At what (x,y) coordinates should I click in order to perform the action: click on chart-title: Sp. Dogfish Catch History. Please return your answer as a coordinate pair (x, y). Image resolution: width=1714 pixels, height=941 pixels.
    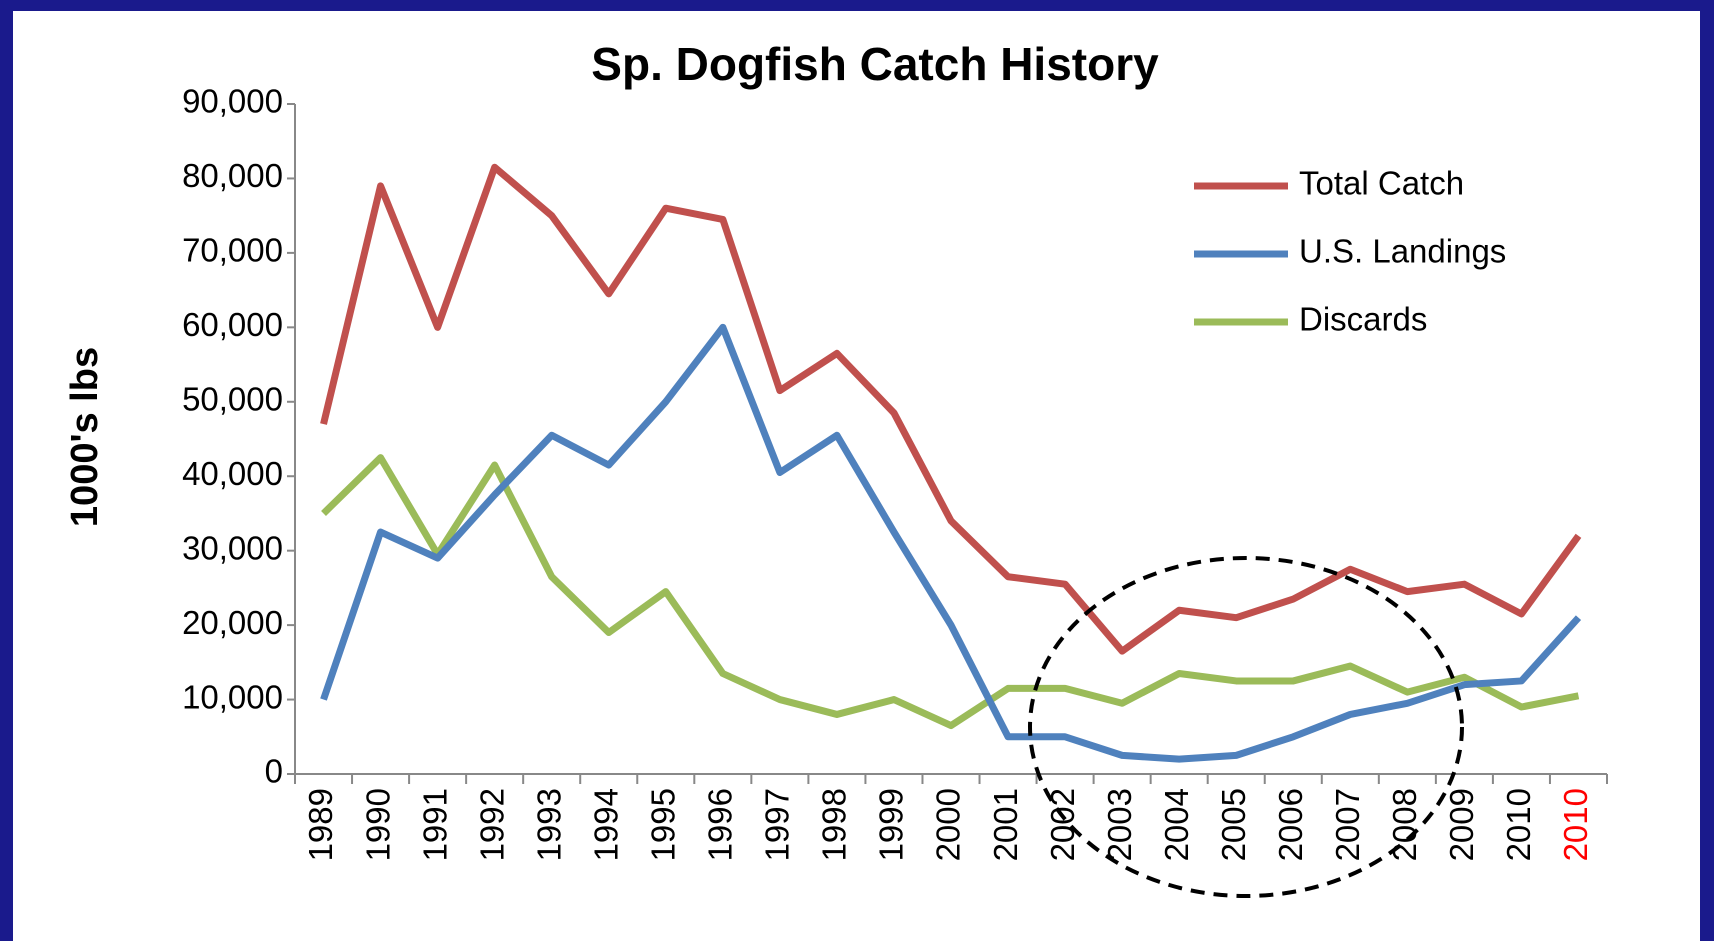
    Looking at the image, I should click on (875, 64).